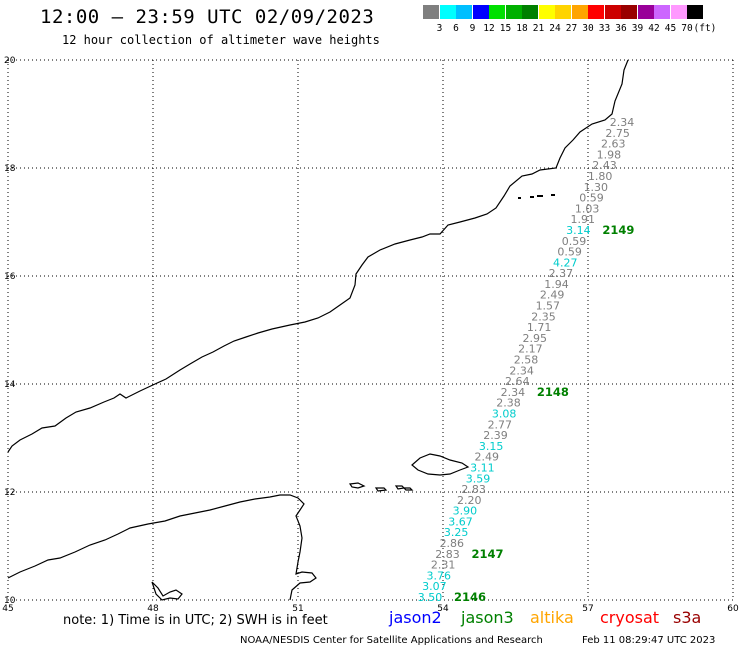 The image size is (740, 650). Describe the element at coordinates (534, 338) in the screenshot. I see `swh-value: 2.95` at that location.